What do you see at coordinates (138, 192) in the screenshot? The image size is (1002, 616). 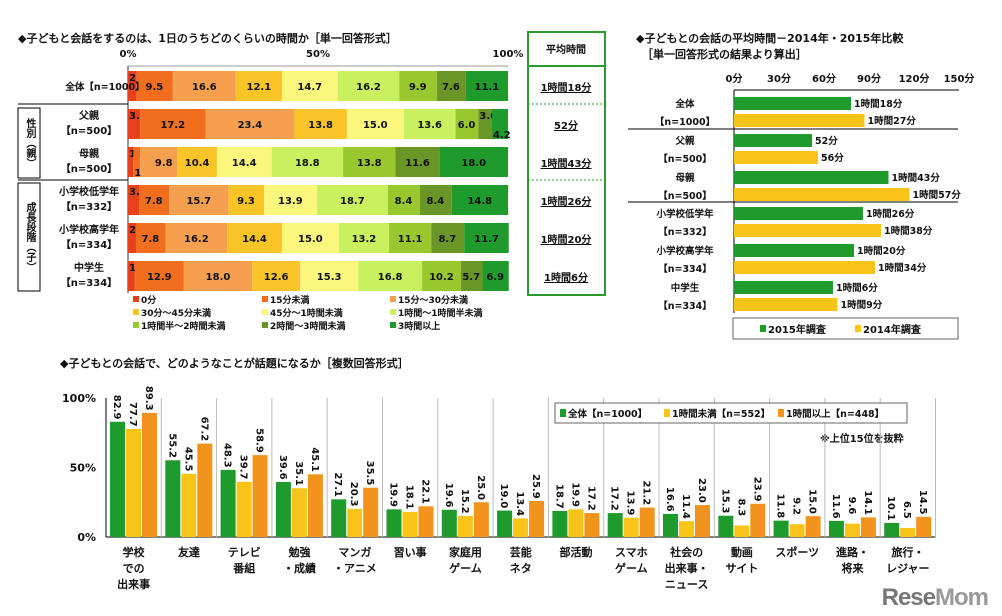 I see `data-label: 3.0` at bounding box center [138, 192].